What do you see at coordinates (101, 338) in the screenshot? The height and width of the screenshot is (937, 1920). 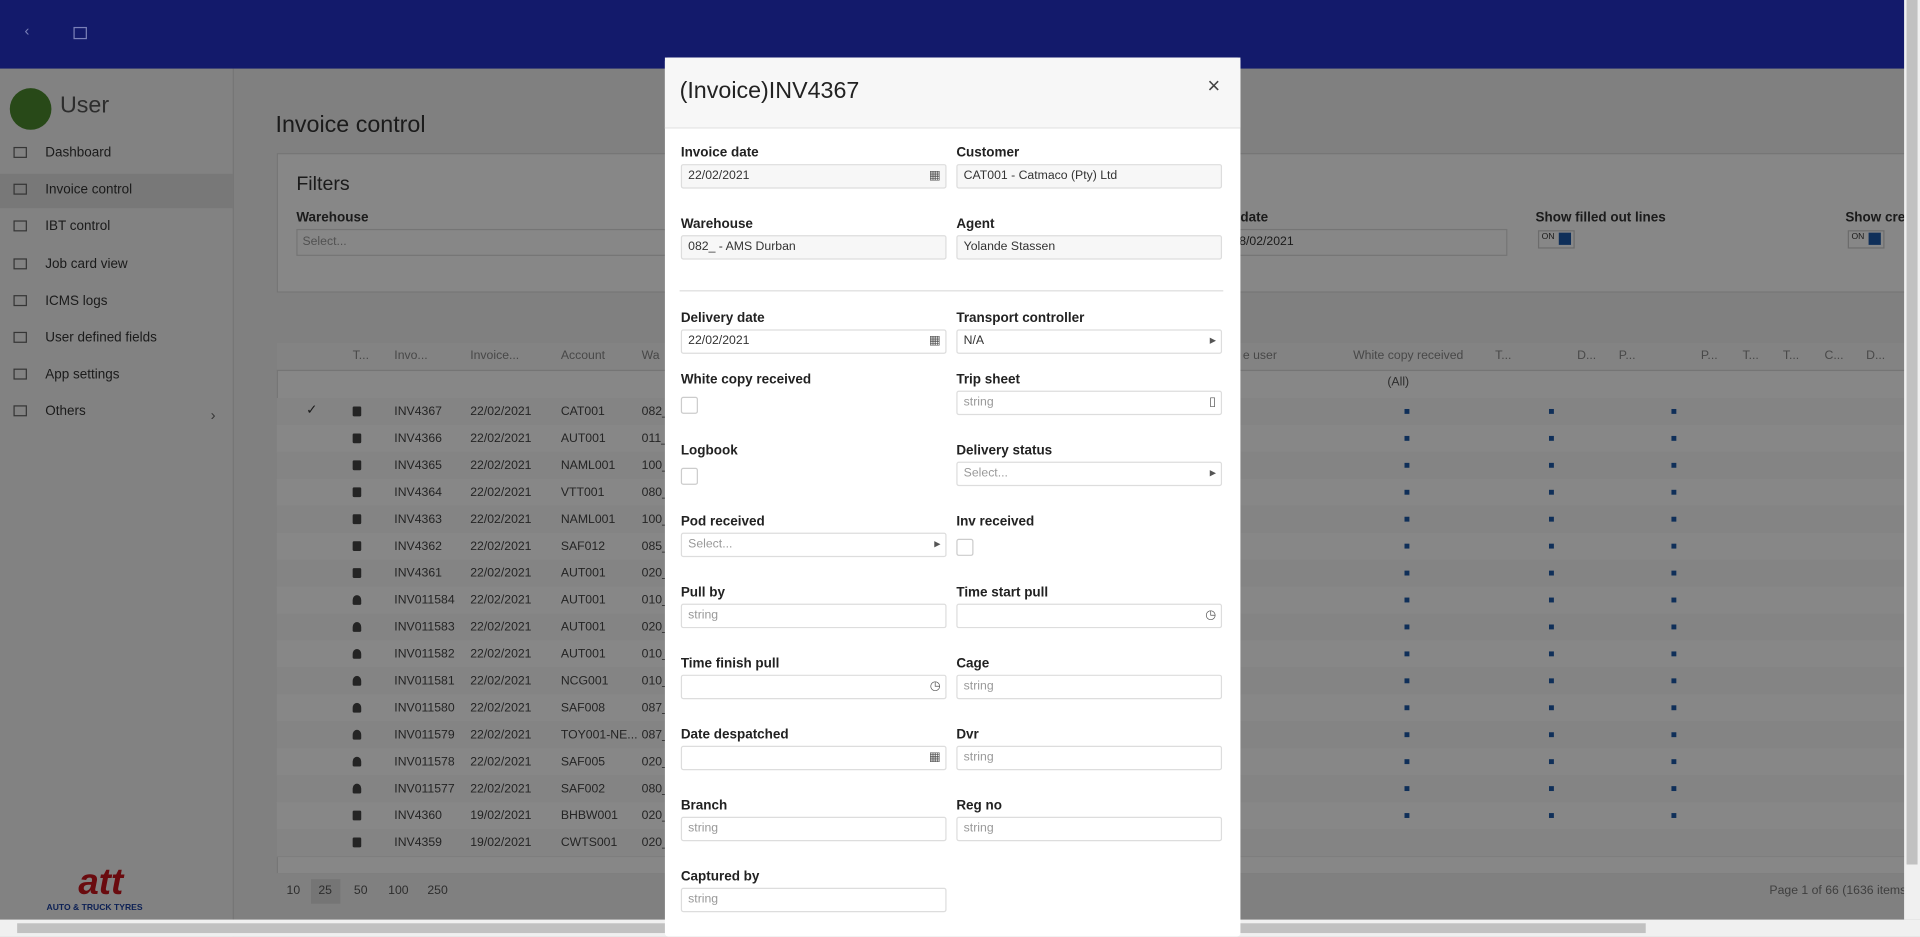 I see `menu-item: User defined fields` at bounding box center [101, 338].